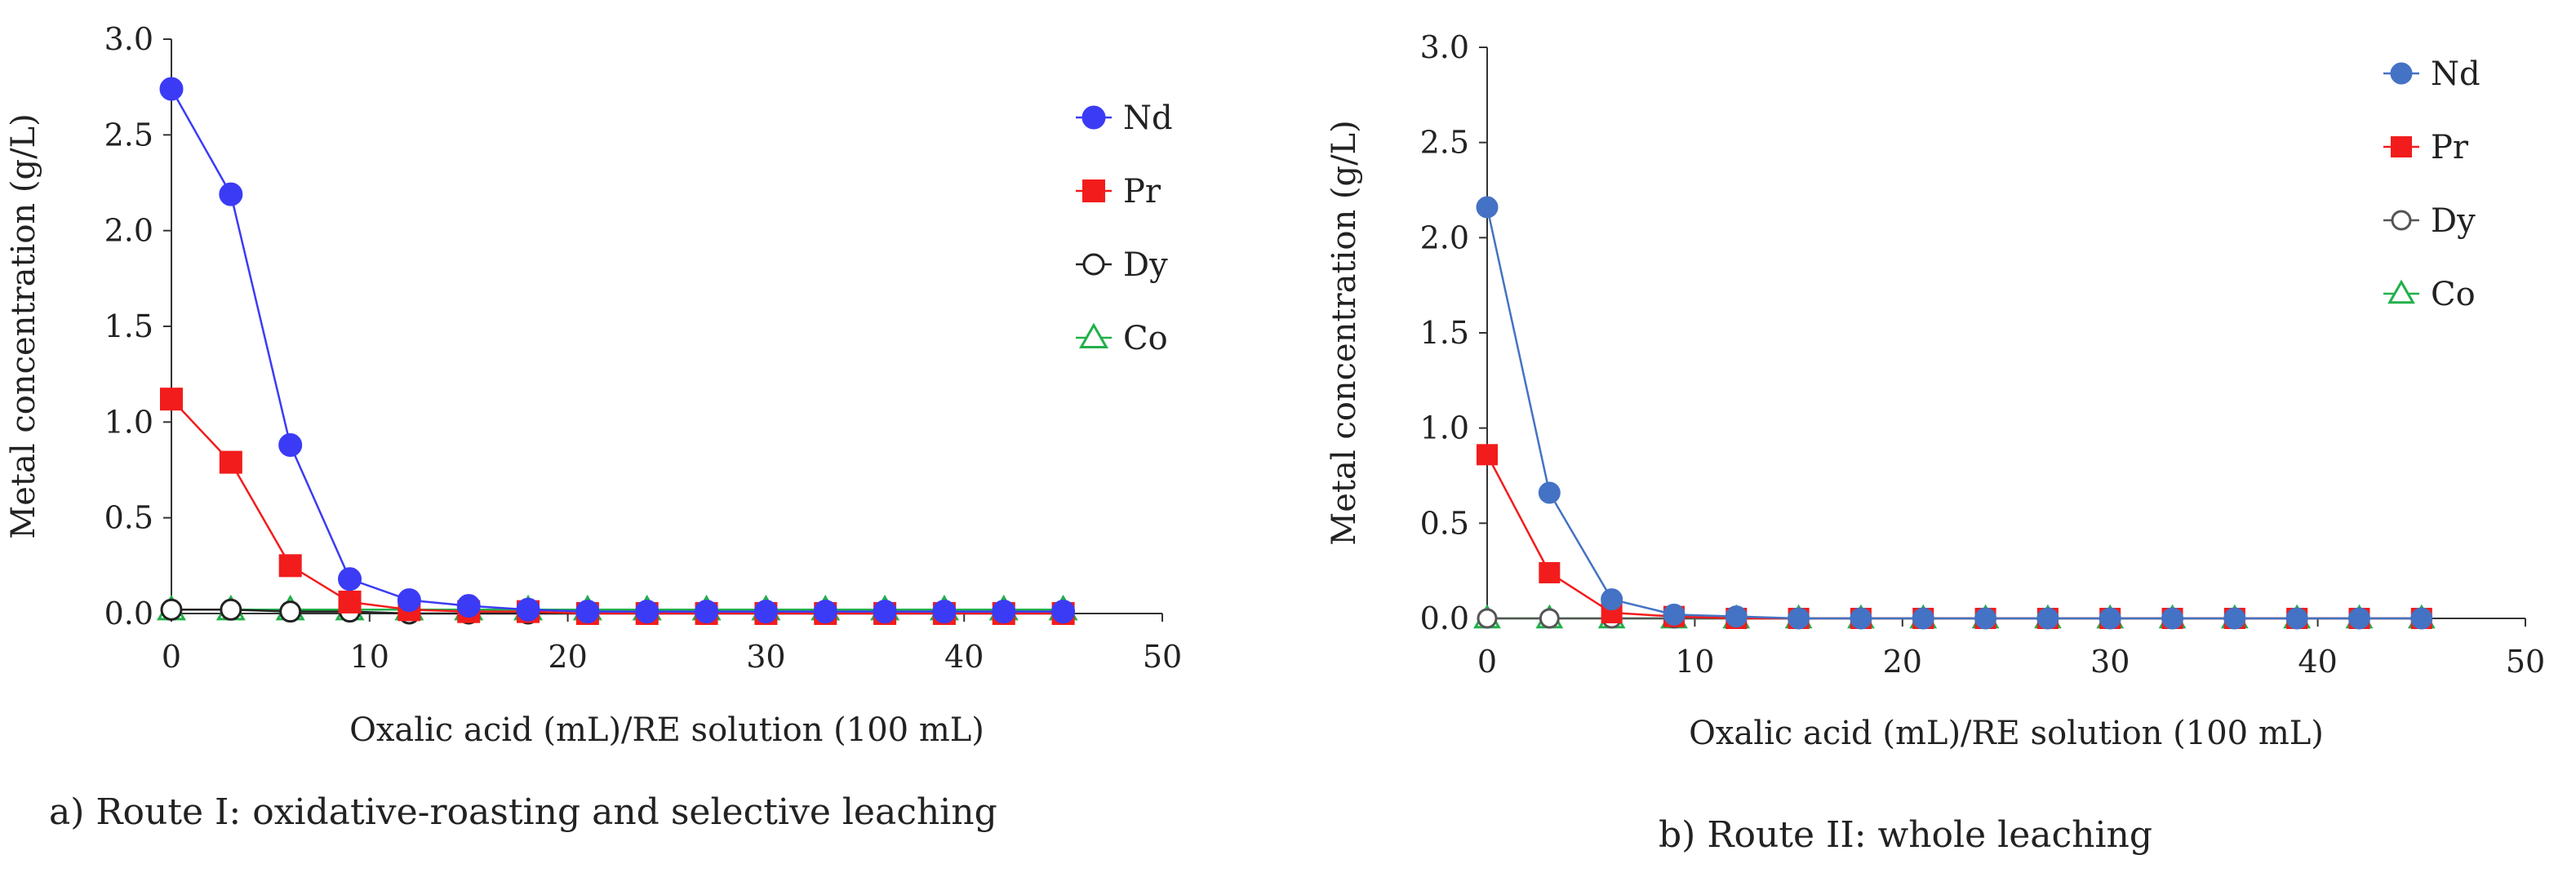  What do you see at coordinates (1093, 335) in the screenshot?
I see `panel-a-legend-marker-co` at bounding box center [1093, 335].